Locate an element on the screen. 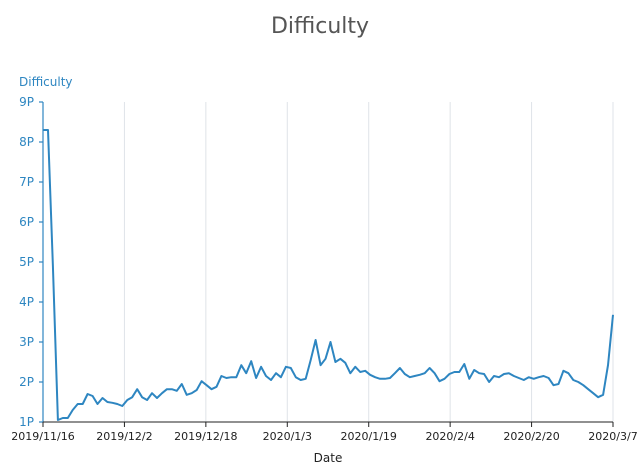 This screenshot has height=468, width=640. y-axis-label: Difficulty is located at coordinates (46, 82).